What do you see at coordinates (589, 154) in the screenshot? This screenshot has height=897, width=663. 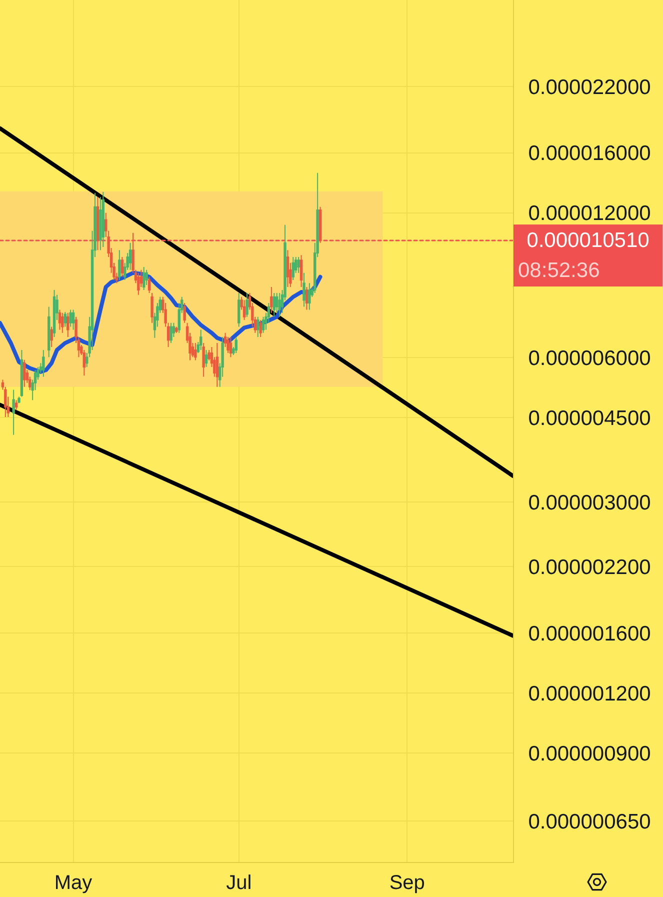 I see `y-tick-label: 0.000016000` at bounding box center [589, 154].